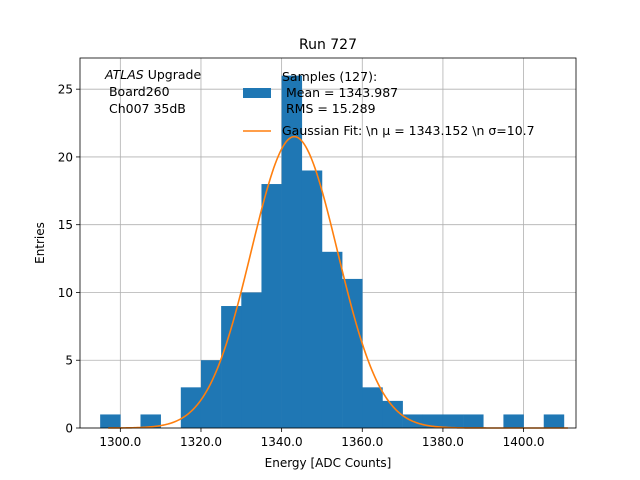 Image resolution: width=640 pixels, height=480 pixels. I want to click on info-annotation: ATLAS Upgrade Board260 Ch007 35dB, so click(152, 91).